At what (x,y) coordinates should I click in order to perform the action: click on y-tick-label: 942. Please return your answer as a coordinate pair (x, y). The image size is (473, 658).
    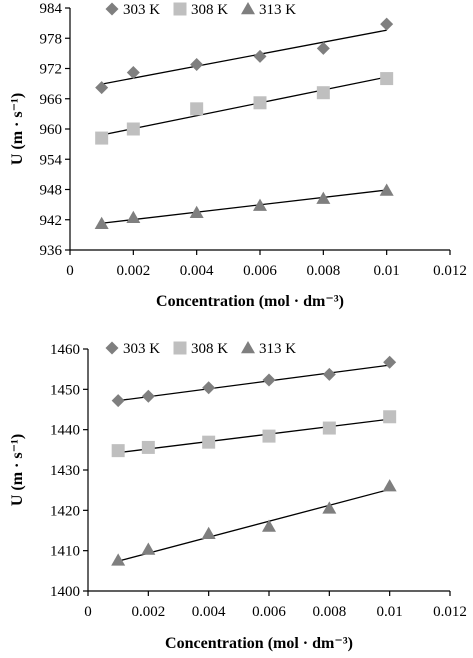
    Looking at the image, I should click on (51, 221).